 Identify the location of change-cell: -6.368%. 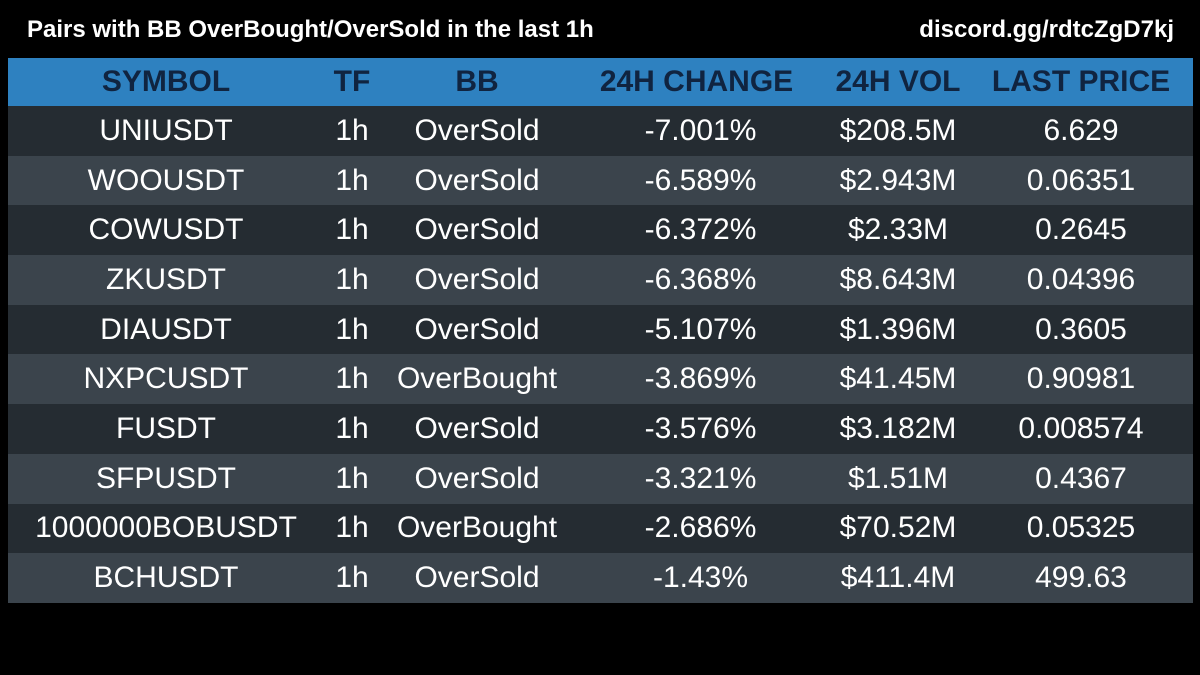
(700, 279).